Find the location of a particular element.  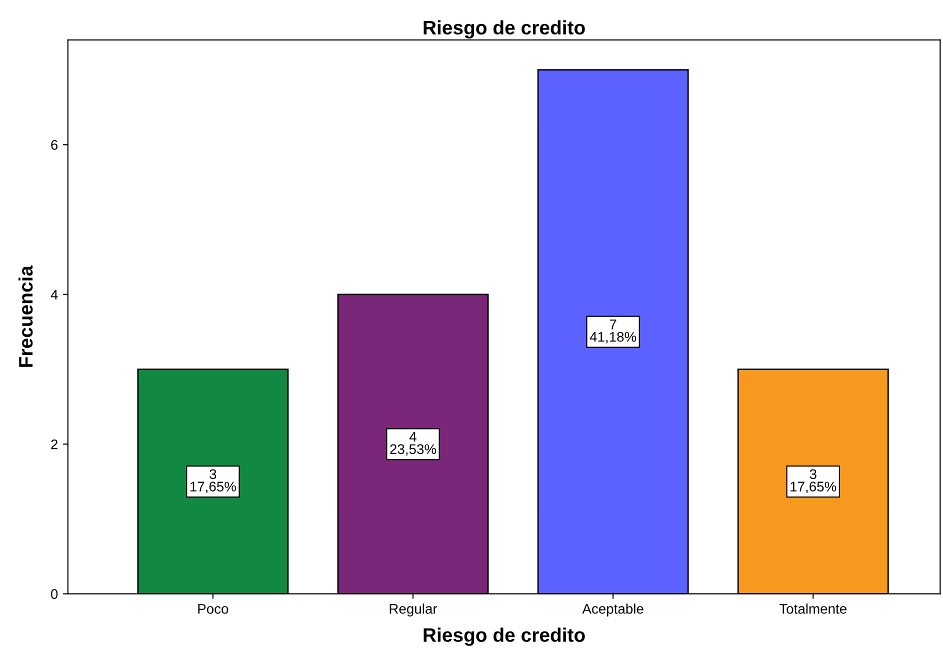

x-tick-label: Poco is located at coordinates (213, 609).